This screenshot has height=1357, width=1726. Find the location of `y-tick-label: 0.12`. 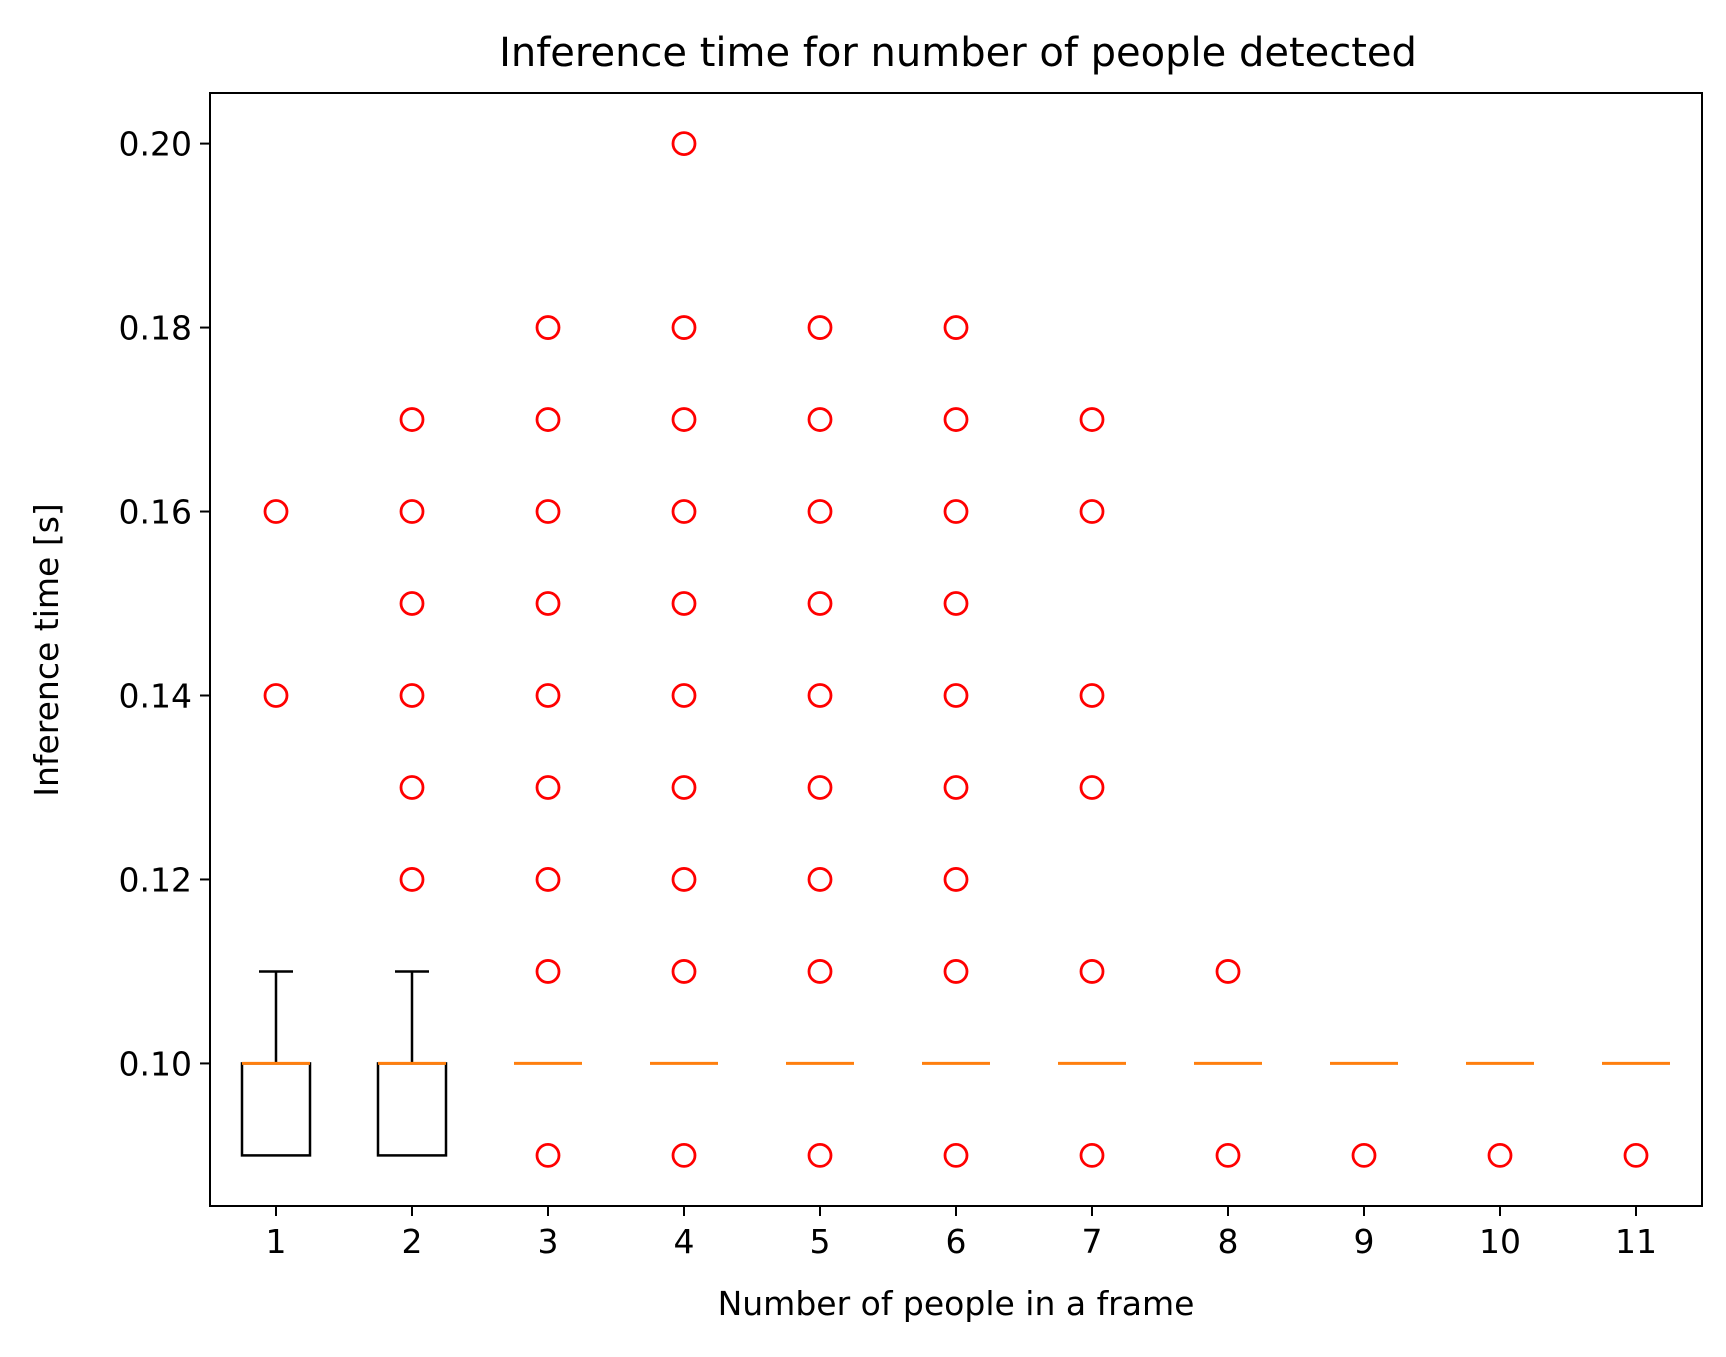

y-tick-label: 0.12 is located at coordinates (155, 879).